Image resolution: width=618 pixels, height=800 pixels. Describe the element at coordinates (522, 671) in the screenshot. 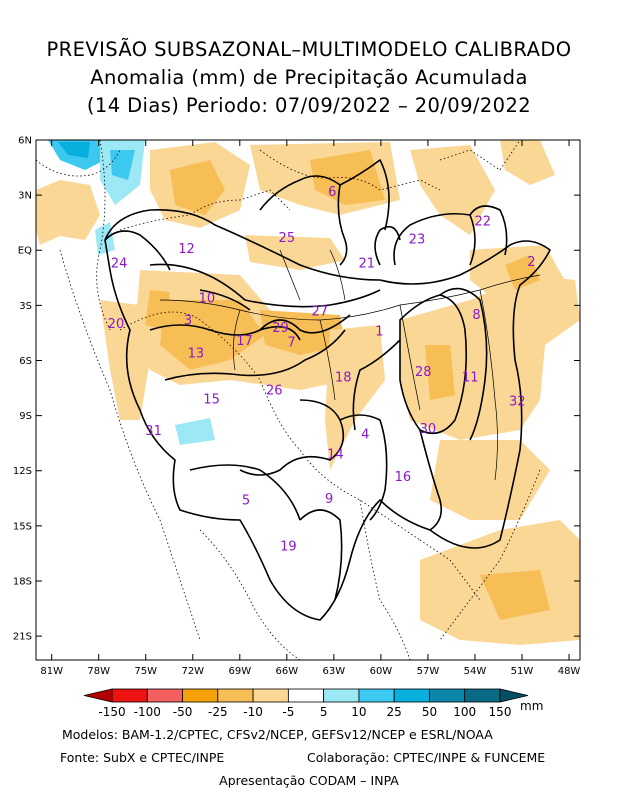

I see `lon-label: 51W` at that location.